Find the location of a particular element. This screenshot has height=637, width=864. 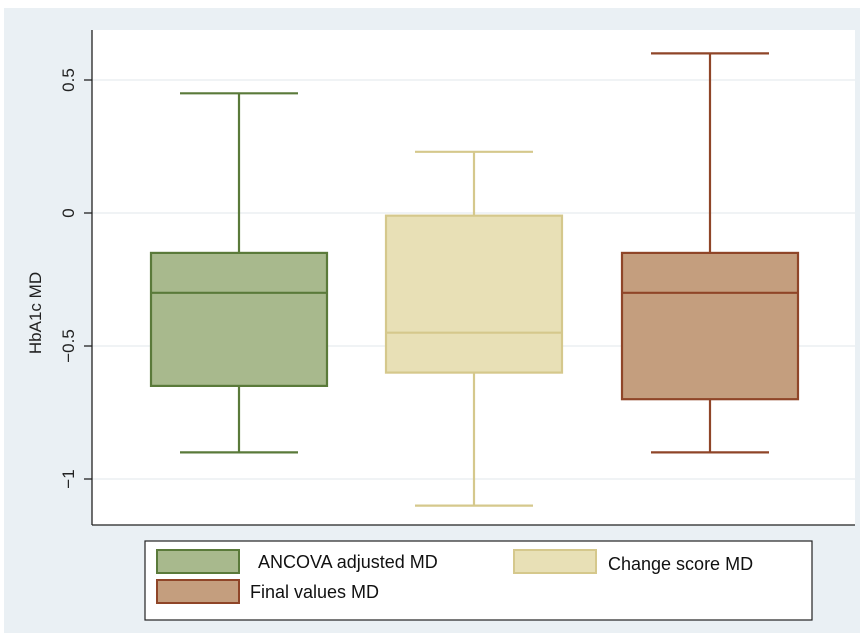

y-tick-label: 0.5 is located at coordinates (68, 80).